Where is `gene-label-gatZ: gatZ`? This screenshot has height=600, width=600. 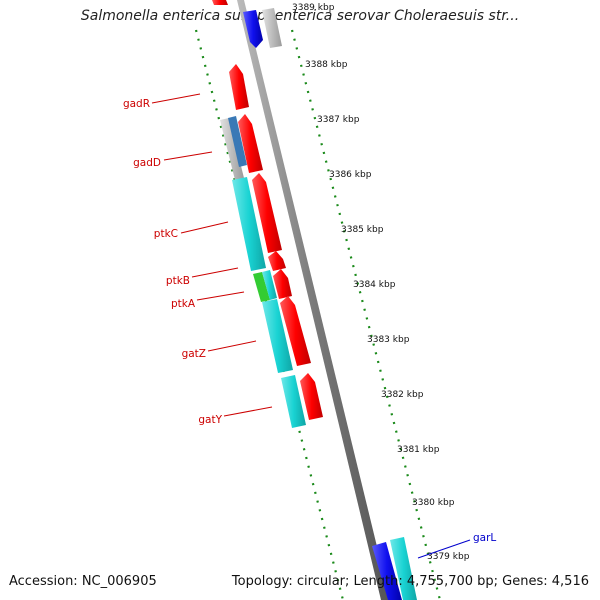 gene-label-gatZ: gatZ is located at coordinates (194, 354).